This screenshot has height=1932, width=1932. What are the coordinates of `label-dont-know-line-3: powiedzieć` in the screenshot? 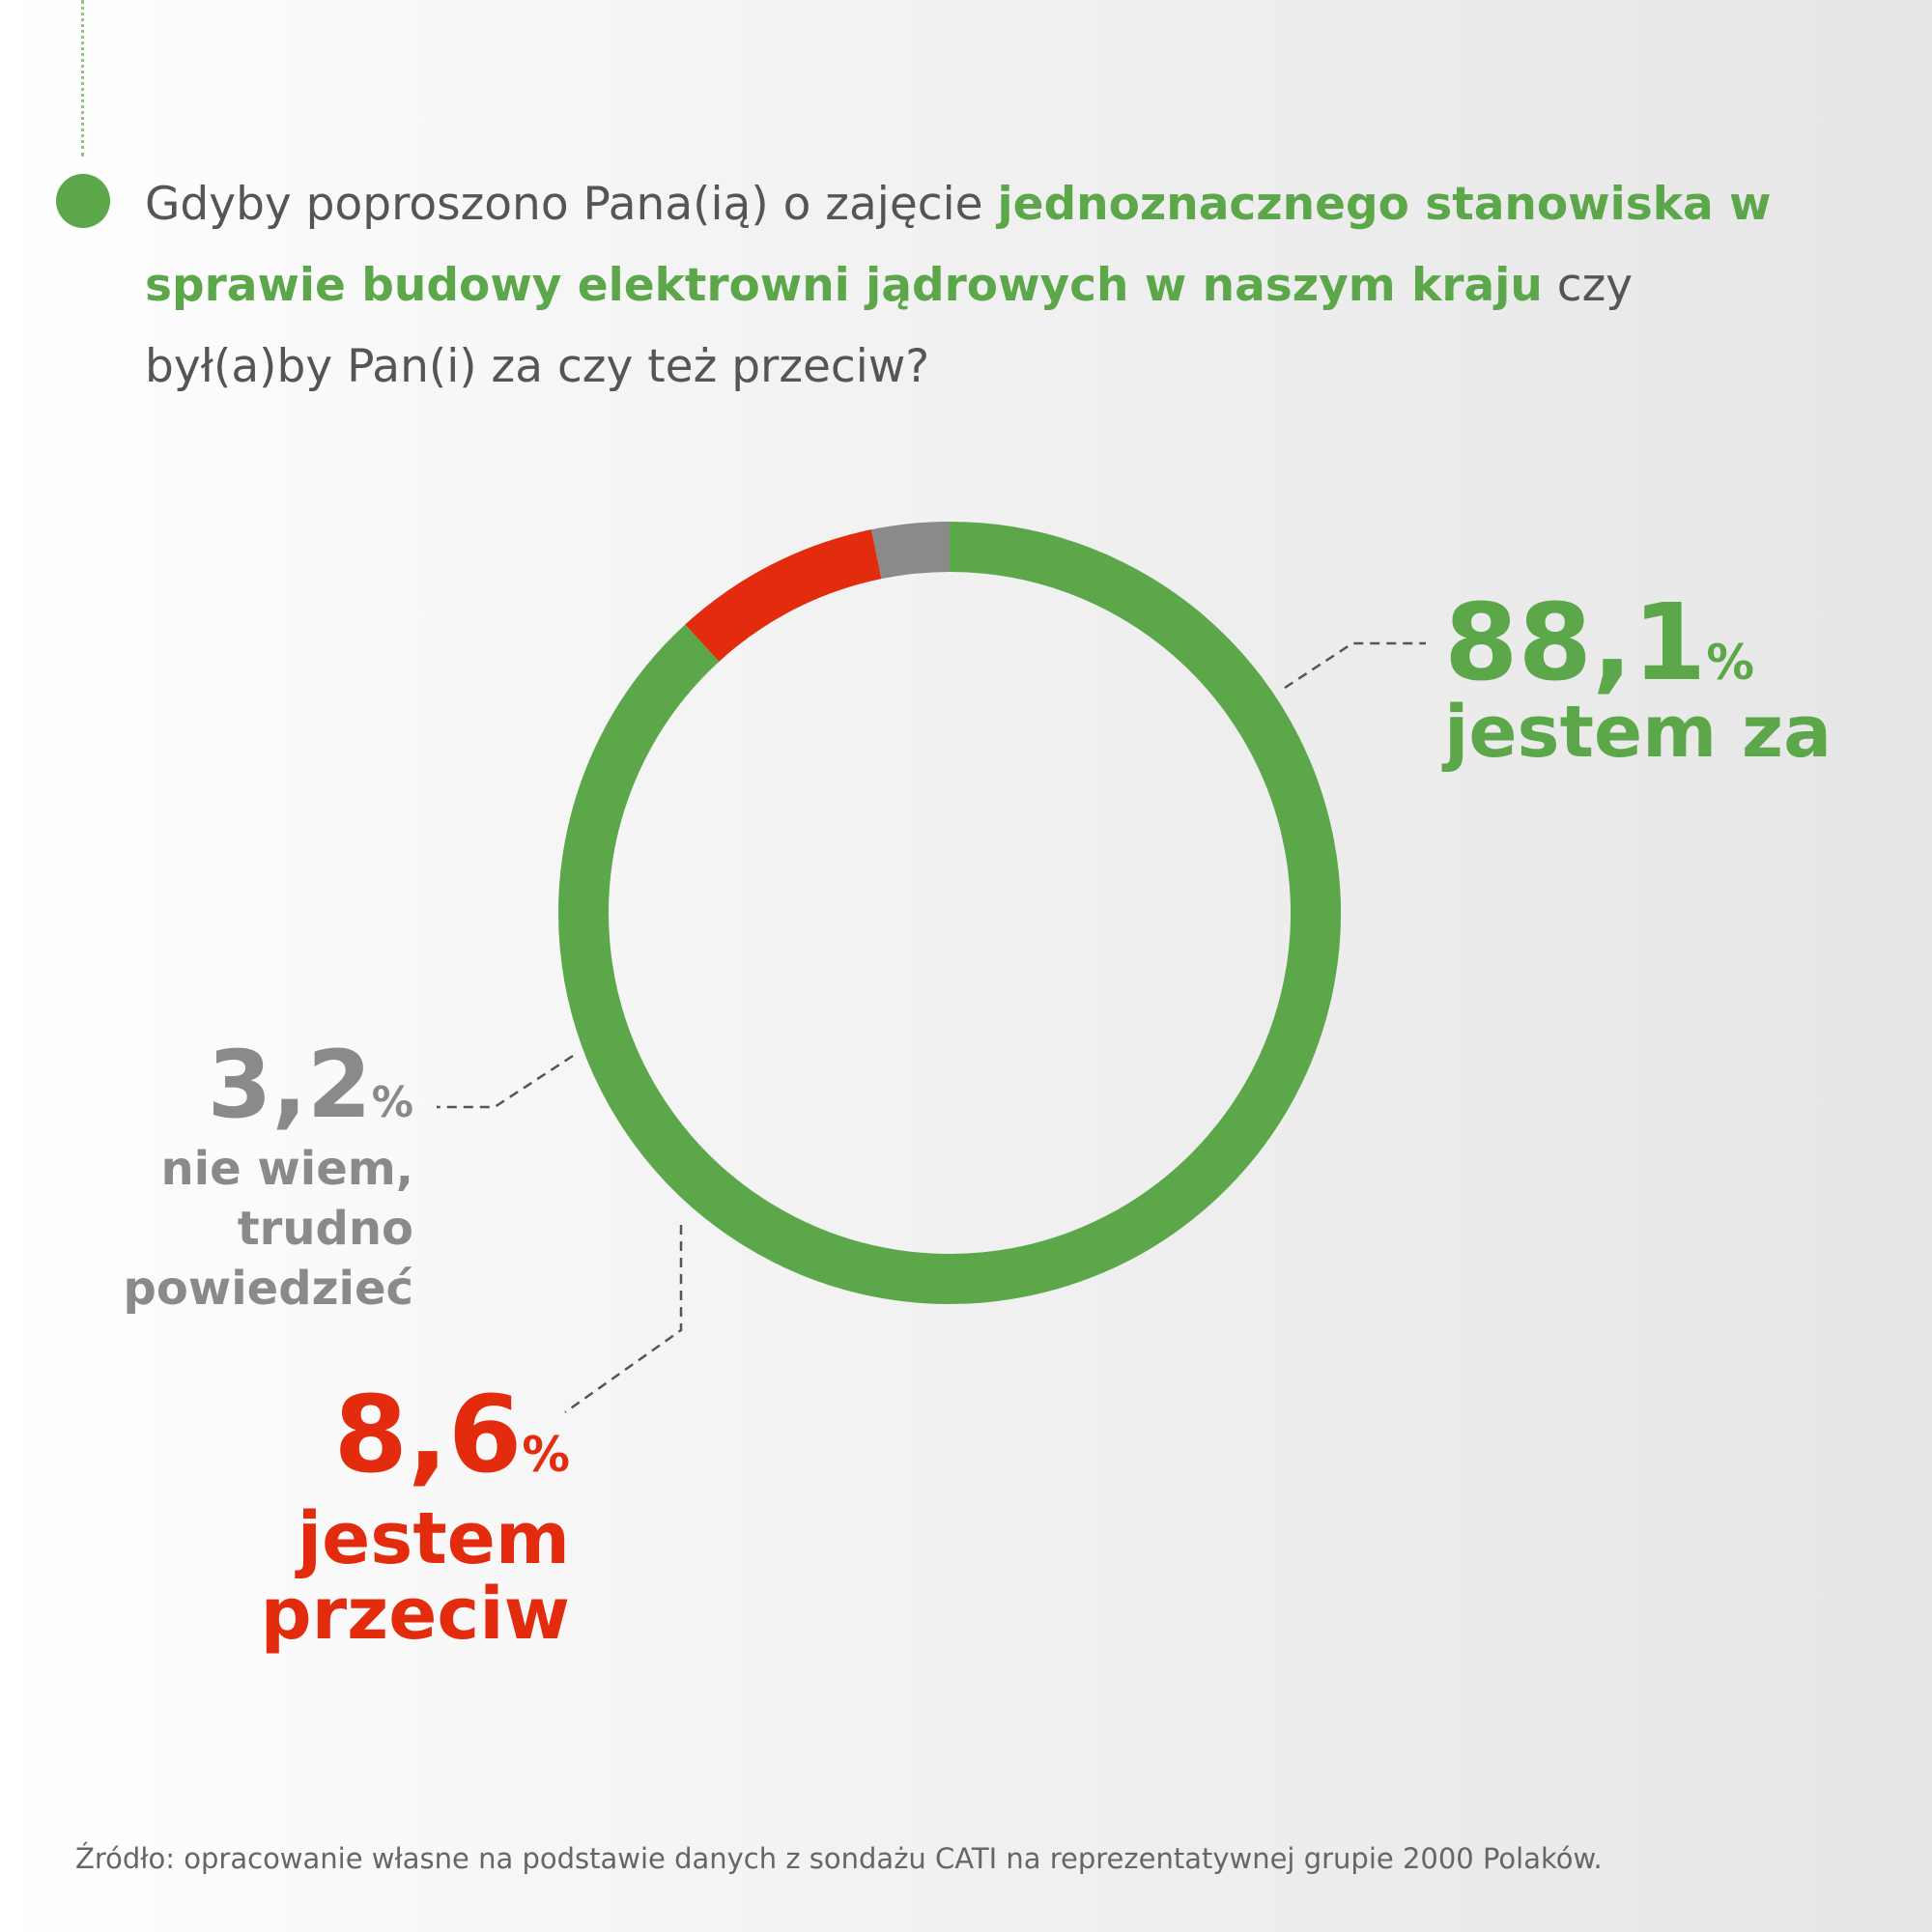 It's located at (268, 1289).